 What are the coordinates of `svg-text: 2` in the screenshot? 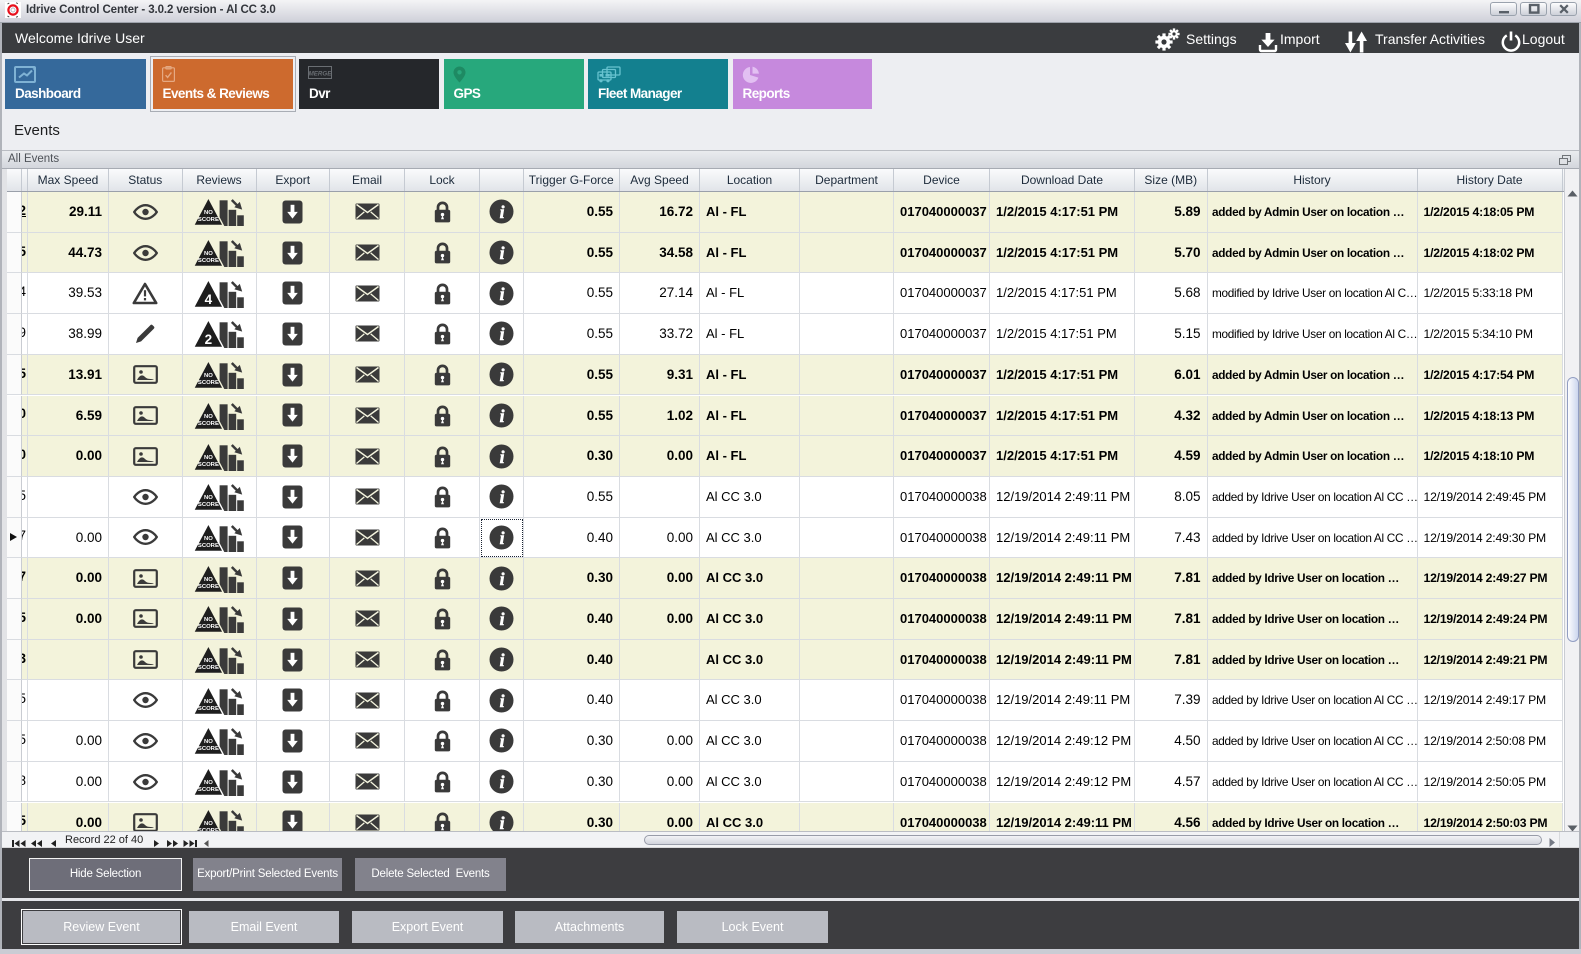 It's located at (209, 339).